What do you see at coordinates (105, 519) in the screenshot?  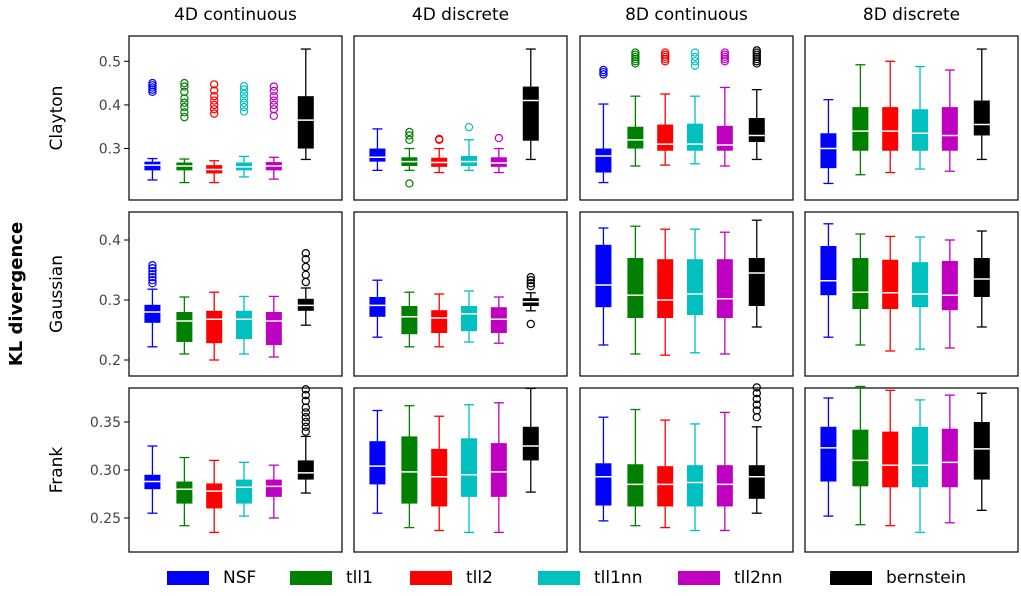 I see `y-tick-label-r2-0: 0.25` at bounding box center [105, 519].